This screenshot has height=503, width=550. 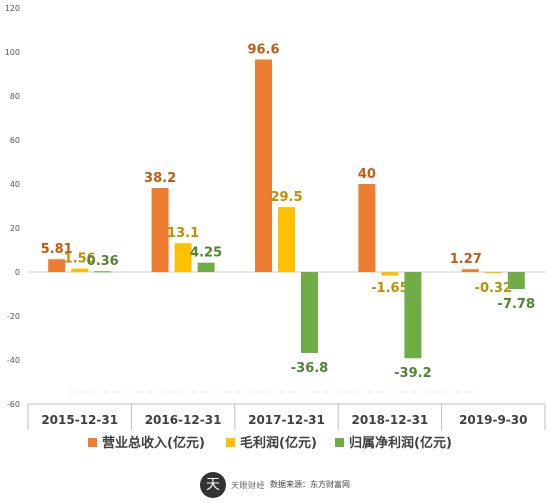 What do you see at coordinates (15, 184) in the screenshot?
I see `y-tick-label: 40` at bounding box center [15, 184].